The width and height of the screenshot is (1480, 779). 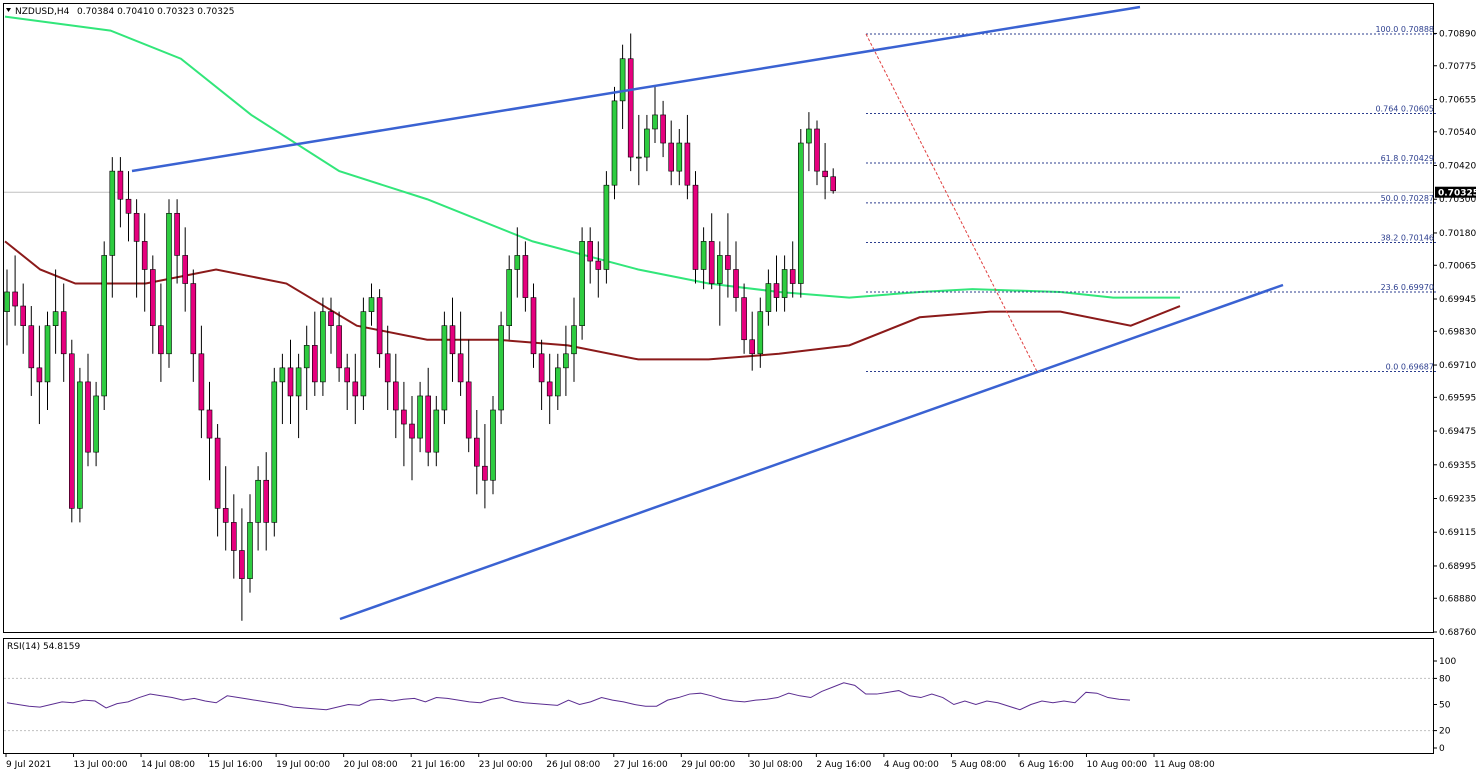 I want to click on time-tick-label: 14 Jul 08:00, so click(x=168, y=765).